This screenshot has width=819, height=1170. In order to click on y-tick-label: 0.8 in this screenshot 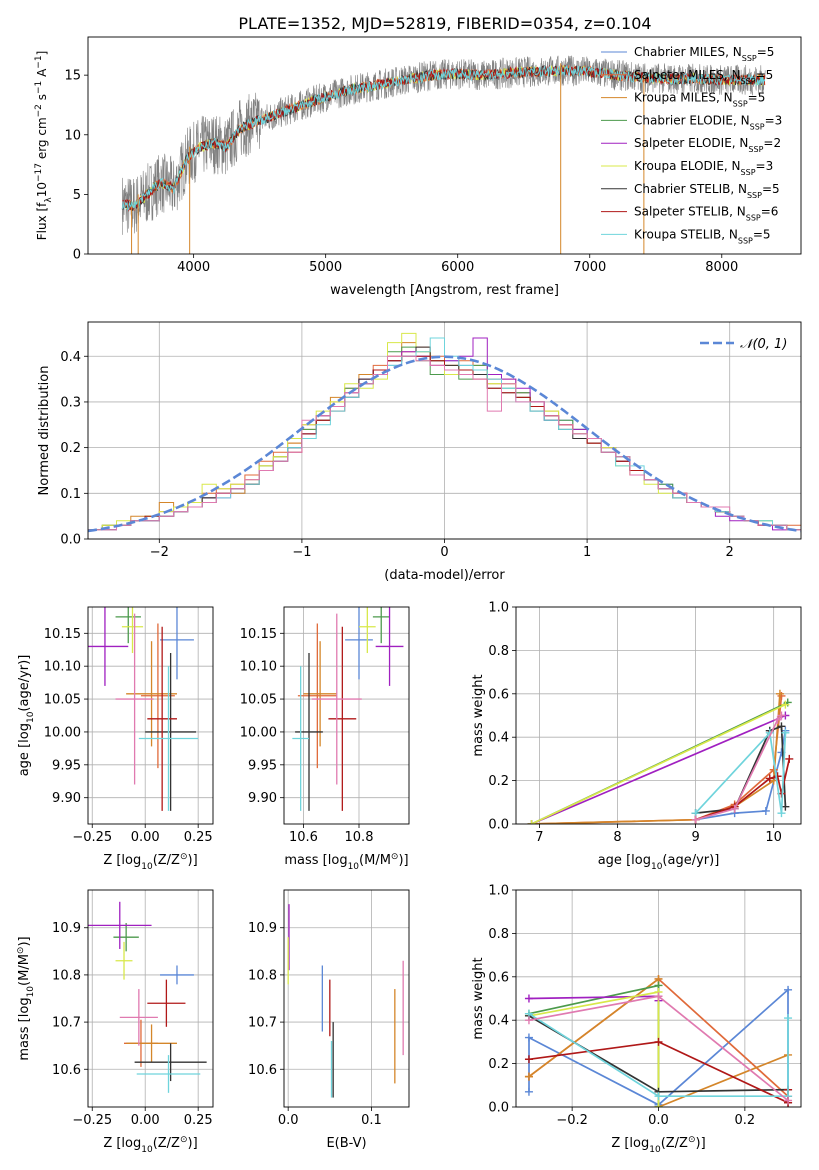, I will do `click(498, 651)`.